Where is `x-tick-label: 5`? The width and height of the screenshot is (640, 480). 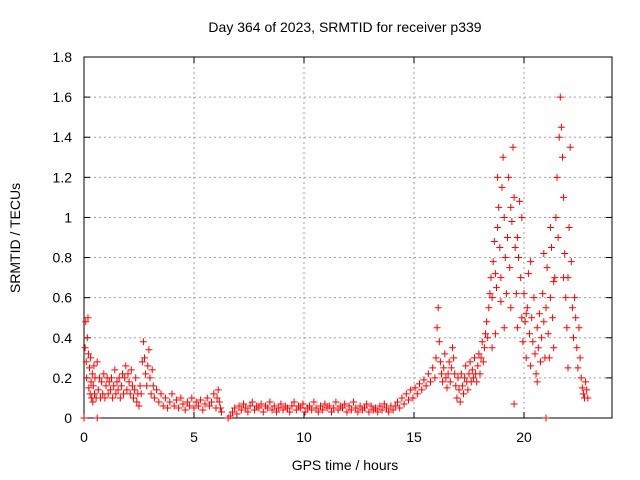 x-tick-label: 5 is located at coordinates (194, 437).